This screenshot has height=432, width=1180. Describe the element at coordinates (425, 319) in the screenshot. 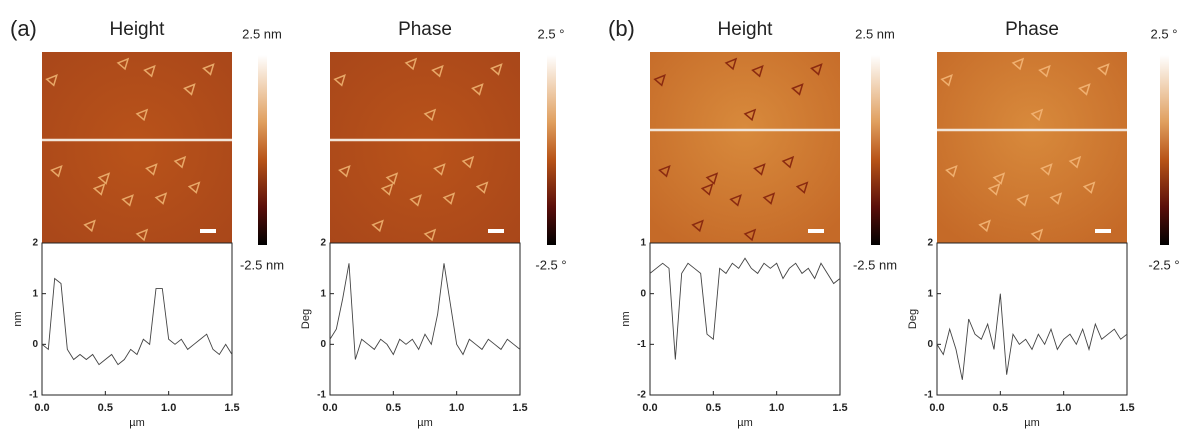

I see `plot-frame` at that location.